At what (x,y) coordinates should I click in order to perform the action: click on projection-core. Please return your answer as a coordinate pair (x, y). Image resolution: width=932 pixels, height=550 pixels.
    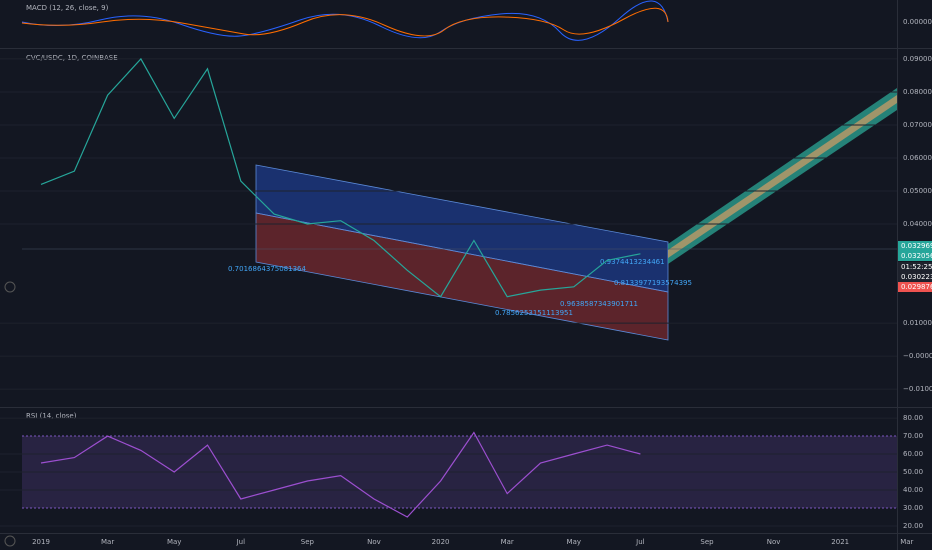
    Looking at the image, I should click on (782, 176).